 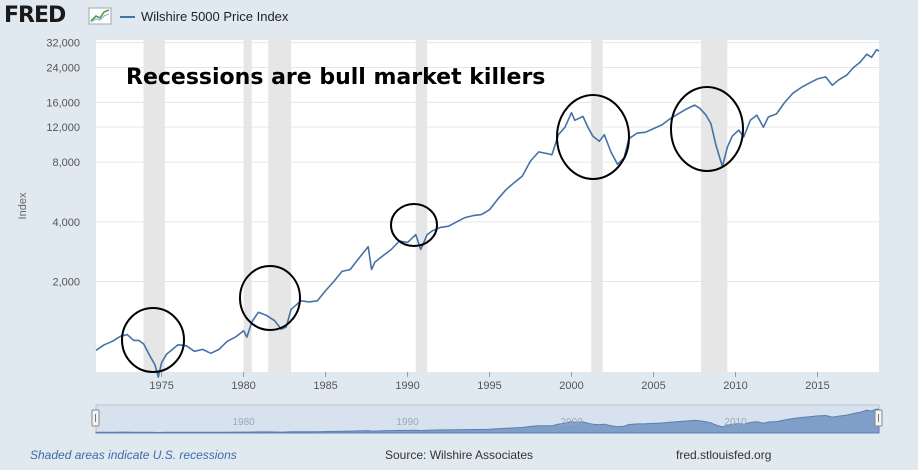 What do you see at coordinates (100, 16) in the screenshot?
I see `chart-line-icon` at bounding box center [100, 16].